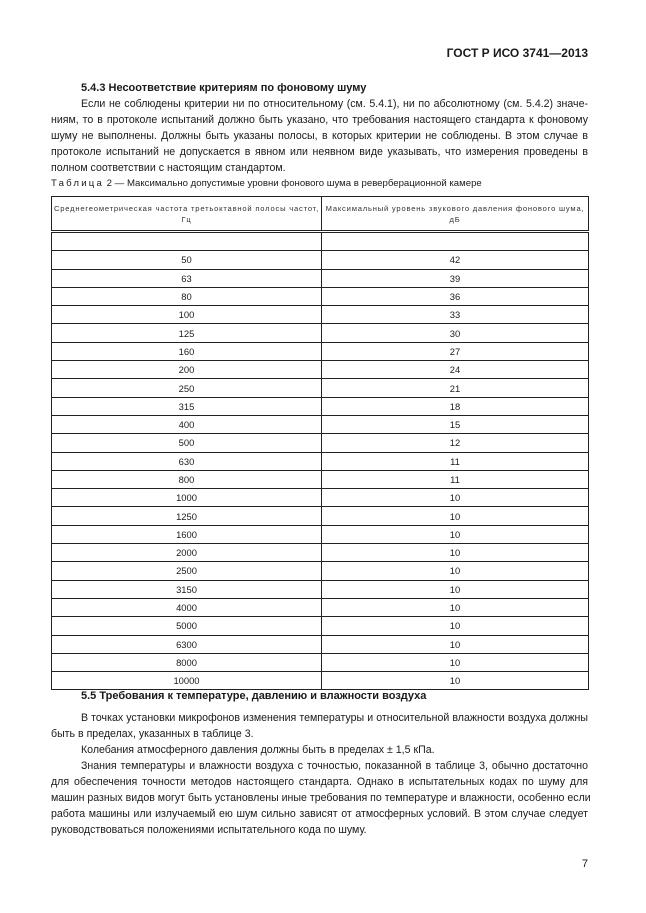 The image size is (646, 913). I want to click on text-line: быть в пределах, указанных в таблице 3., so click(152, 734).